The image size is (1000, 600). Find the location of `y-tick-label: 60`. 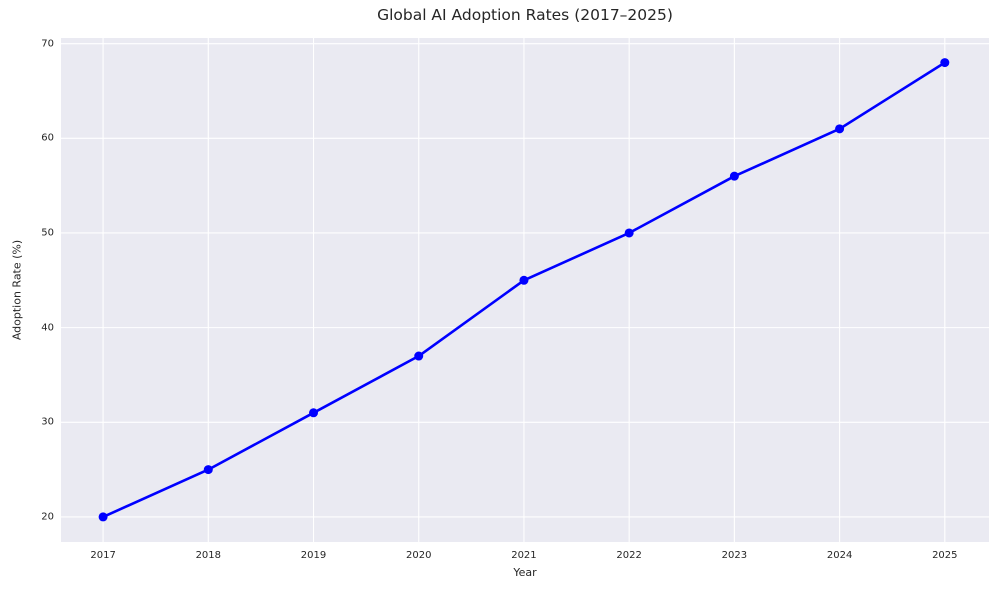

y-tick-label: 60 is located at coordinates (47, 138).